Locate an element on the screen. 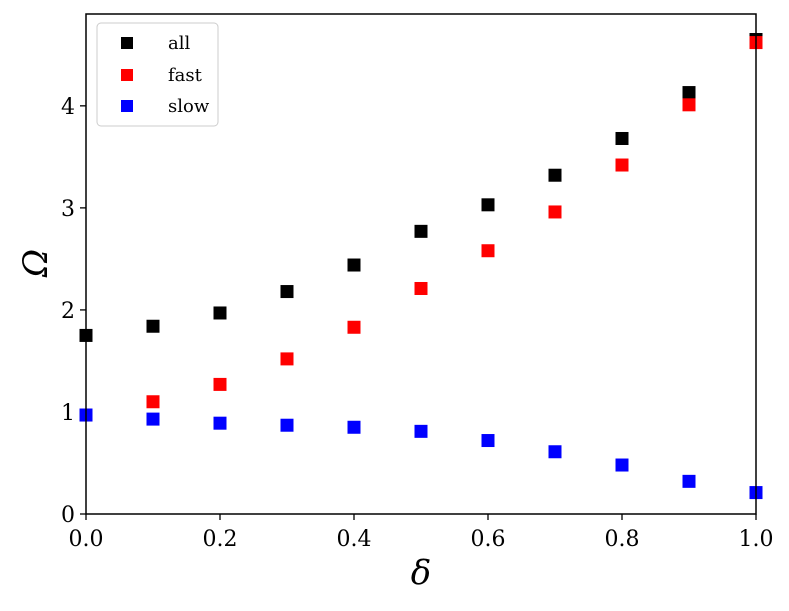  y-axis-label: Ω is located at coordinates (36, 263).